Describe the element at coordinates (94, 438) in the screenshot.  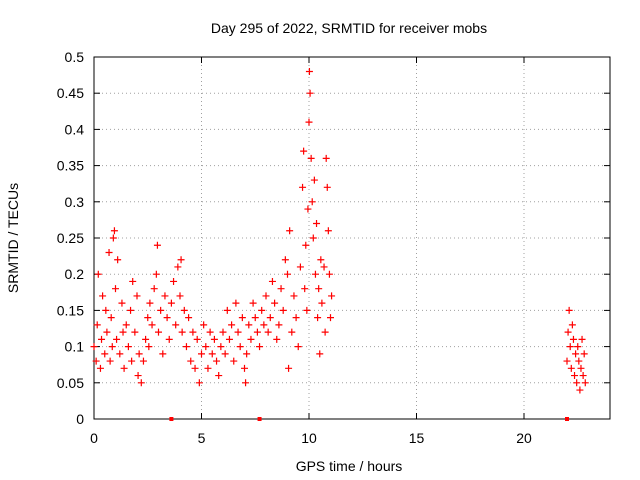
I see `x-tick-label: 0` at that location.